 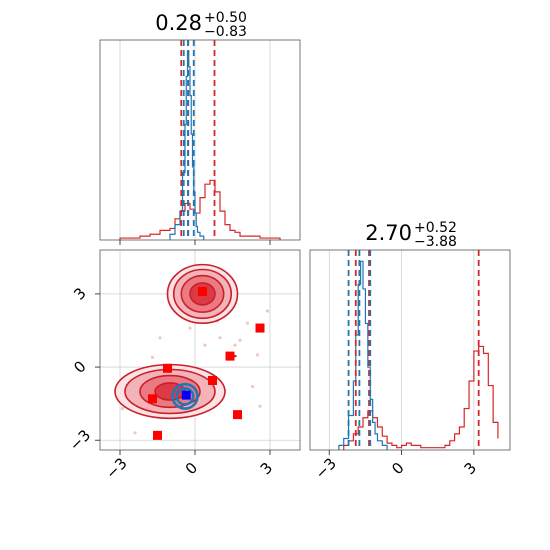 I want to click on marginal-1-title-minus: −0.83, so click(x=225, y=32).